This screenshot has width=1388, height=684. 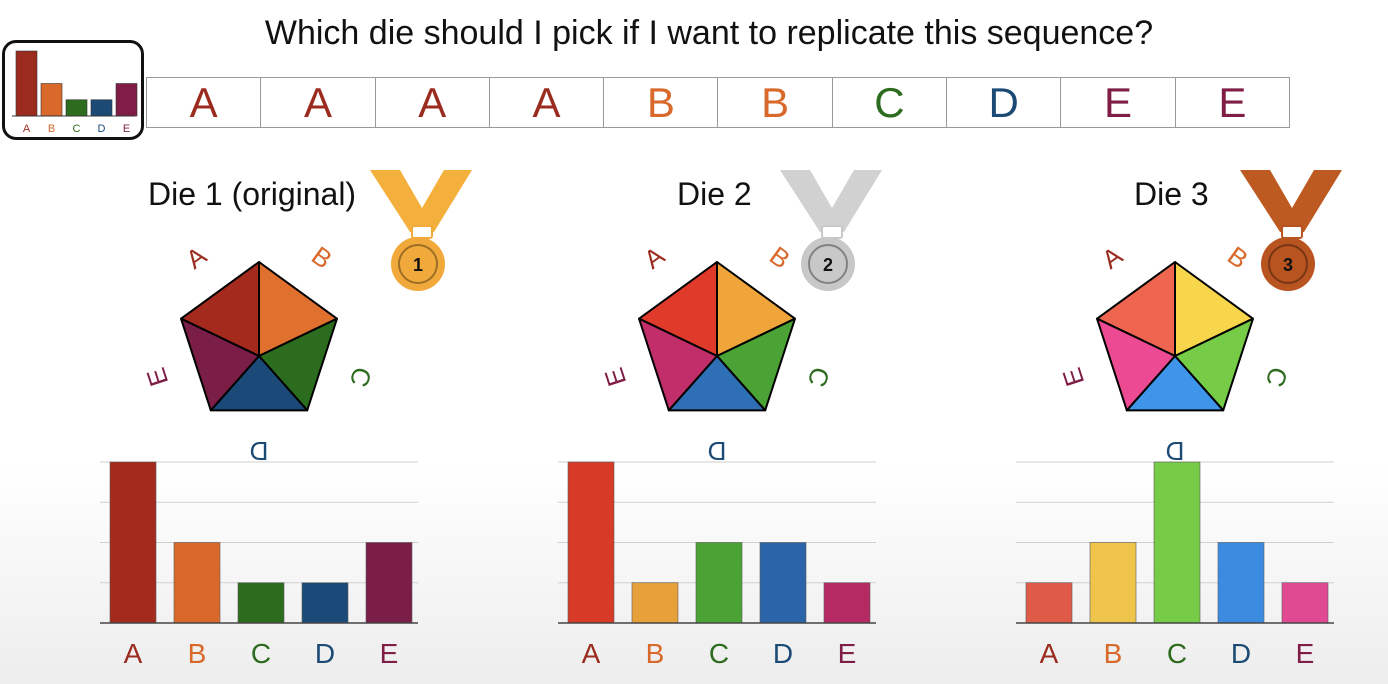 I want to click on die-2-title: Die 2, so click(x=714, y=194).